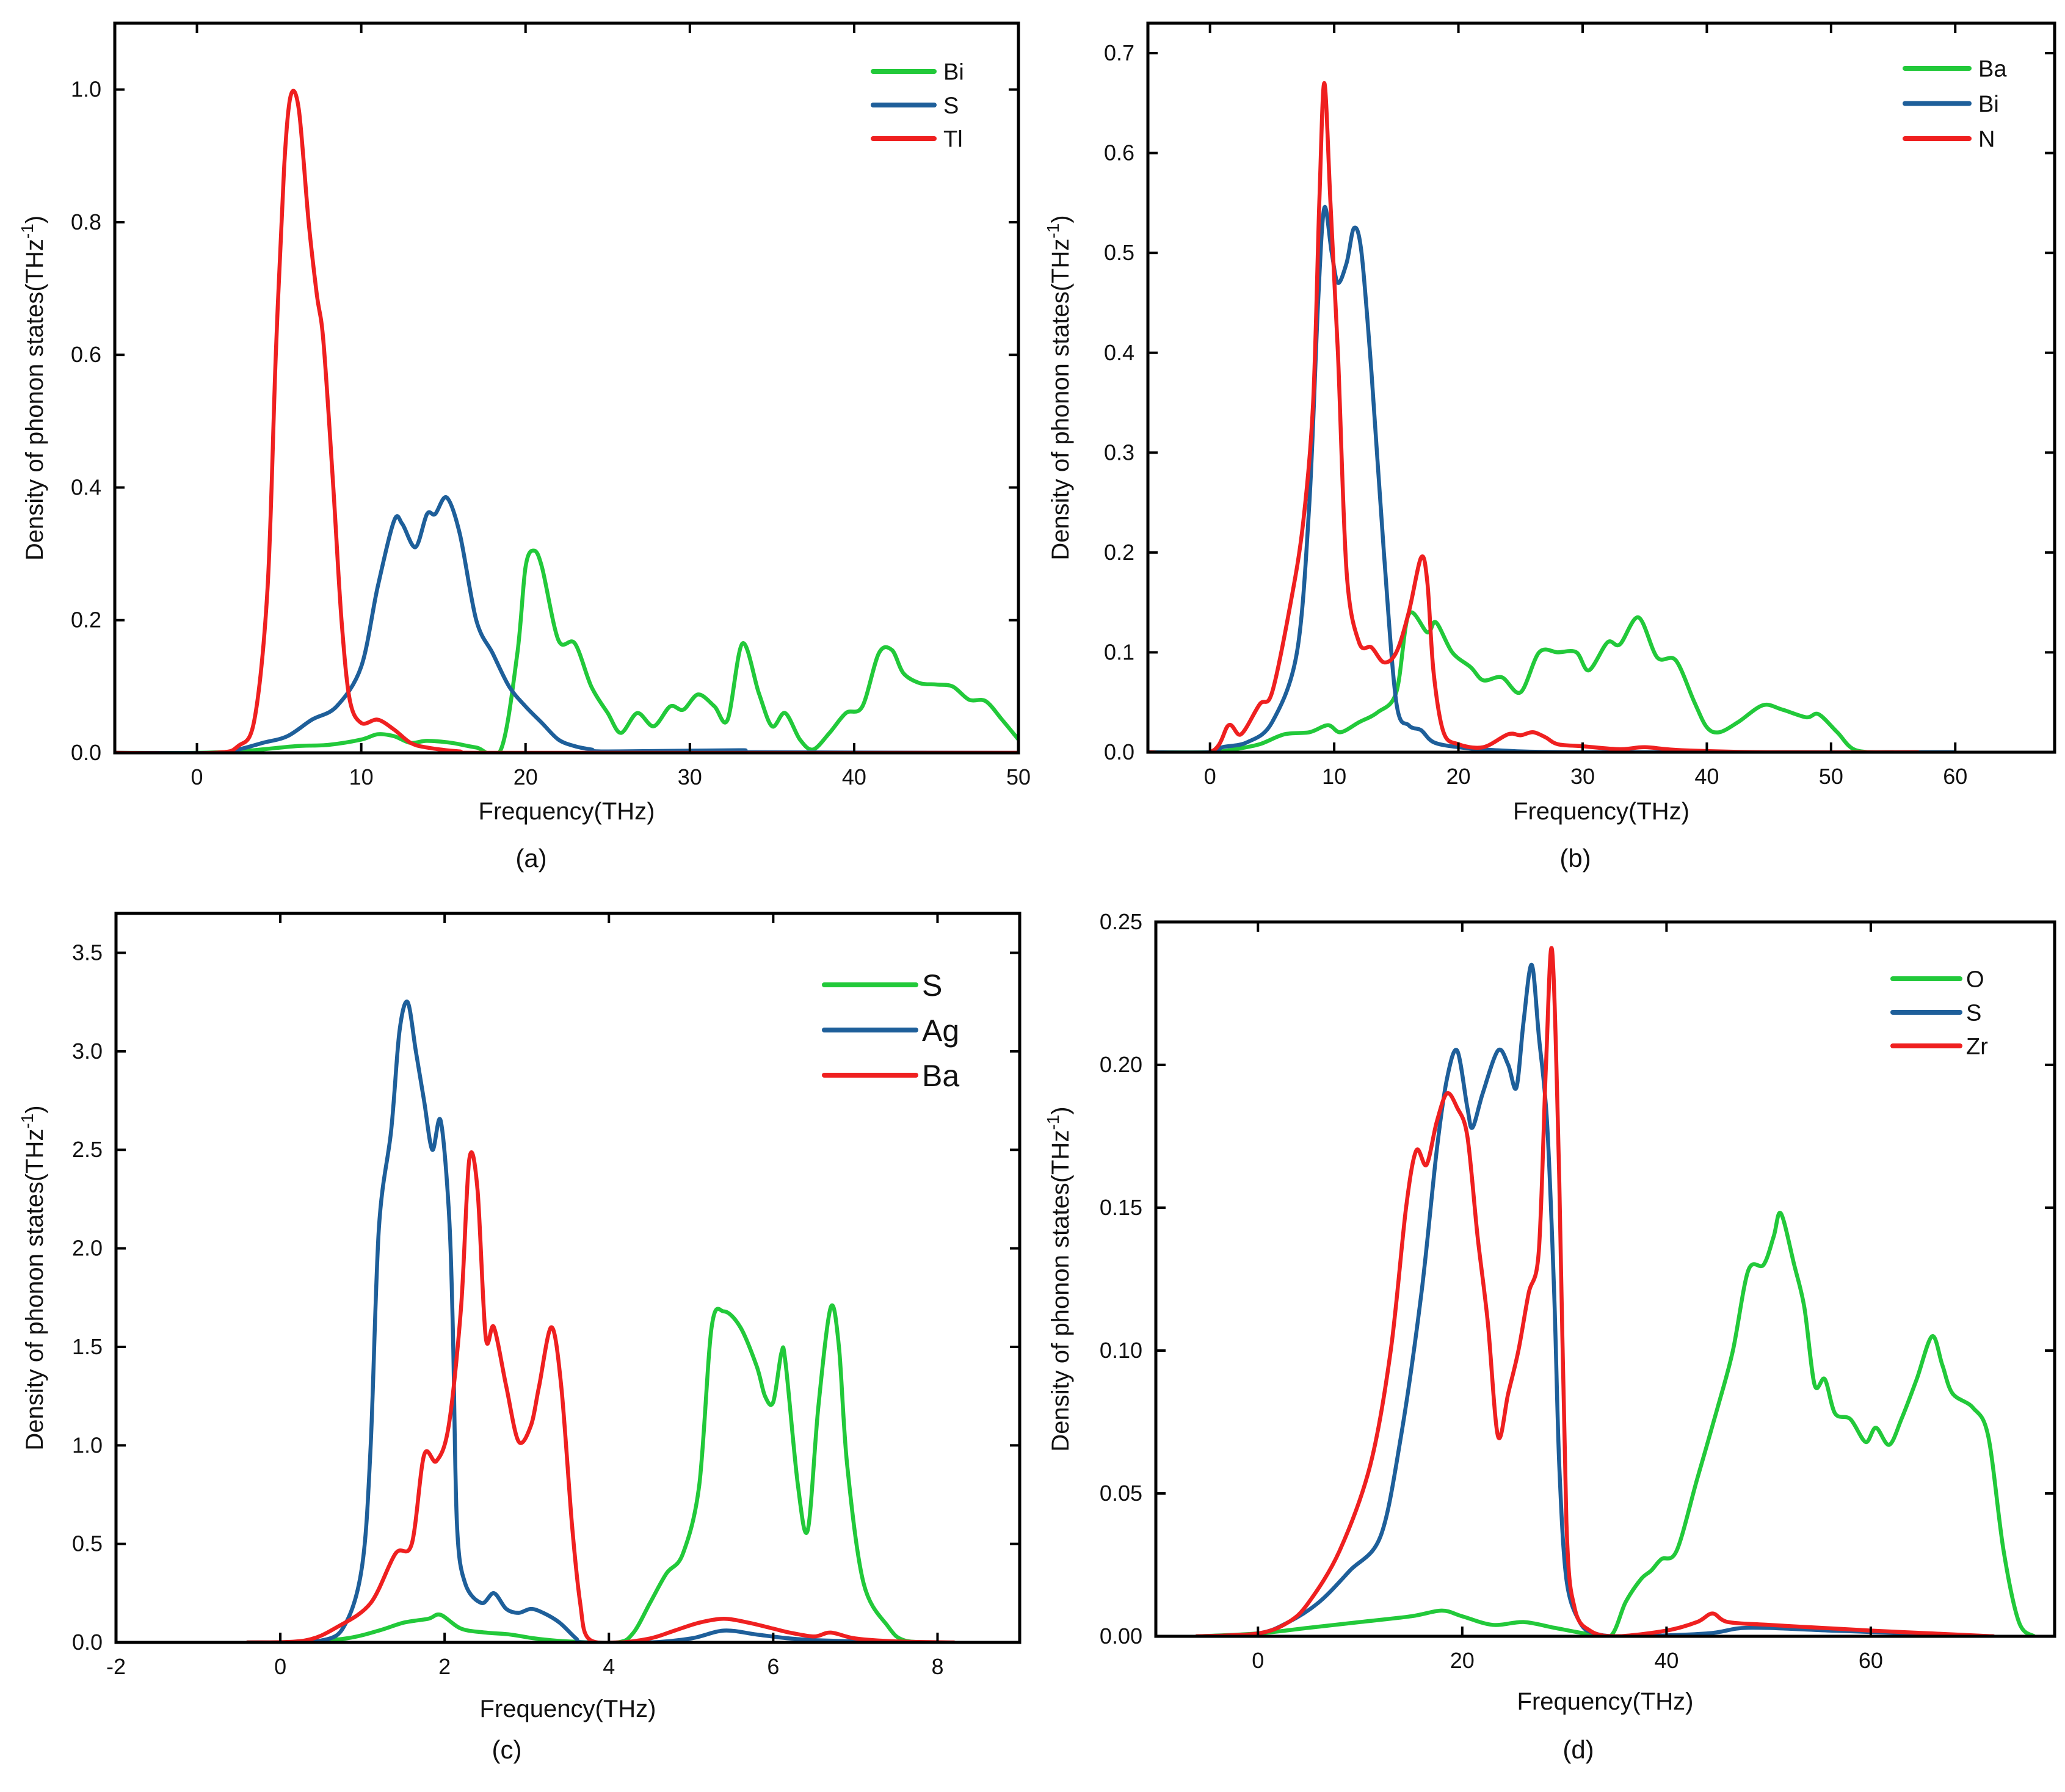 The height and width of the screenshot is (1792, 2065). I want to click on y-tick-label: 0.3, so click(1119, 453).